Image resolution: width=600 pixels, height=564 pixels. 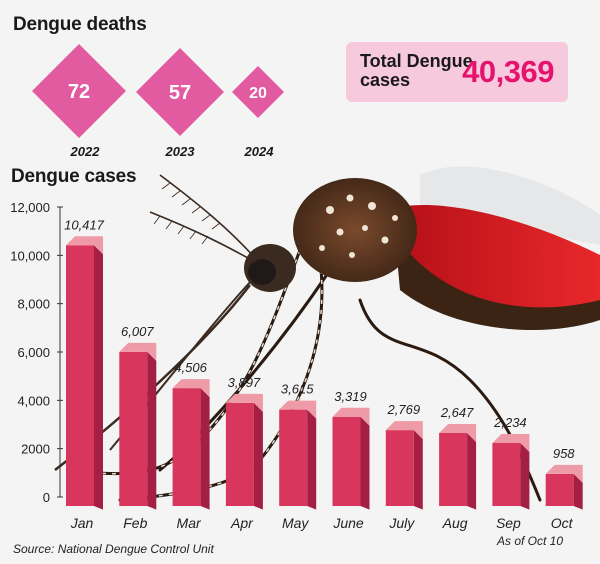 What do you see at coordinates (295, 523) in the screenshot?
I see `x-tick-label: May` at bounding box center [295, 523].